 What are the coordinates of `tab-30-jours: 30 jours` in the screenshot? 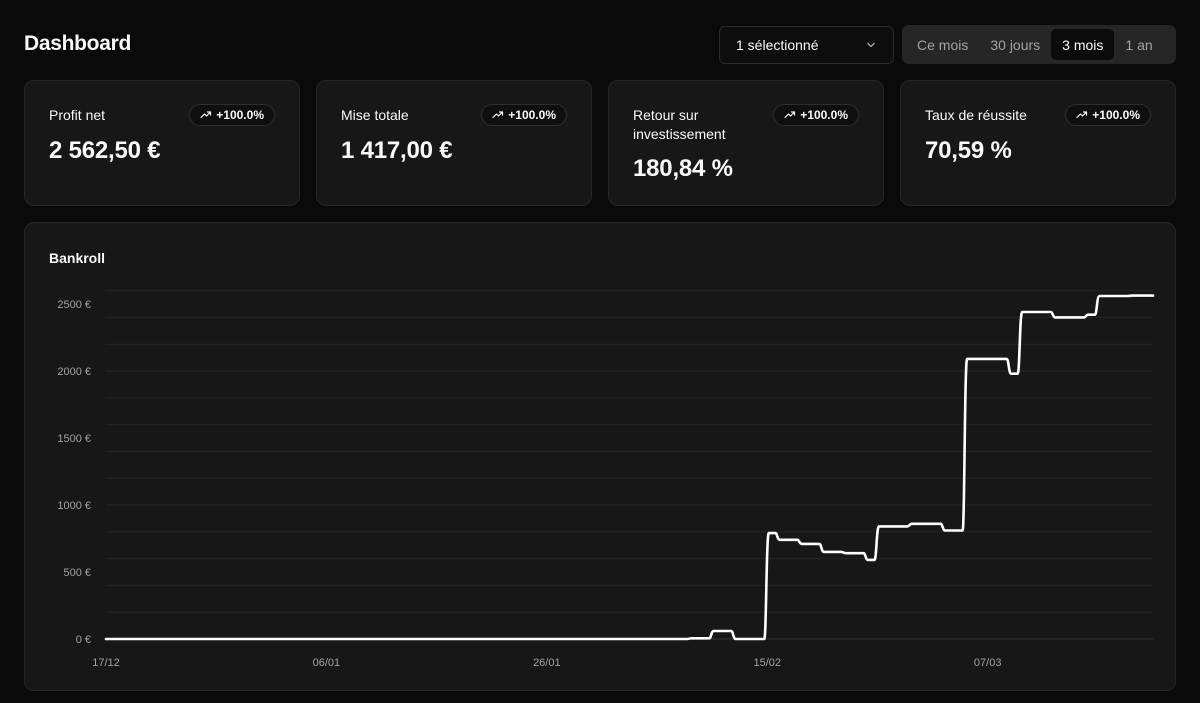 It's located at (1015, 44).